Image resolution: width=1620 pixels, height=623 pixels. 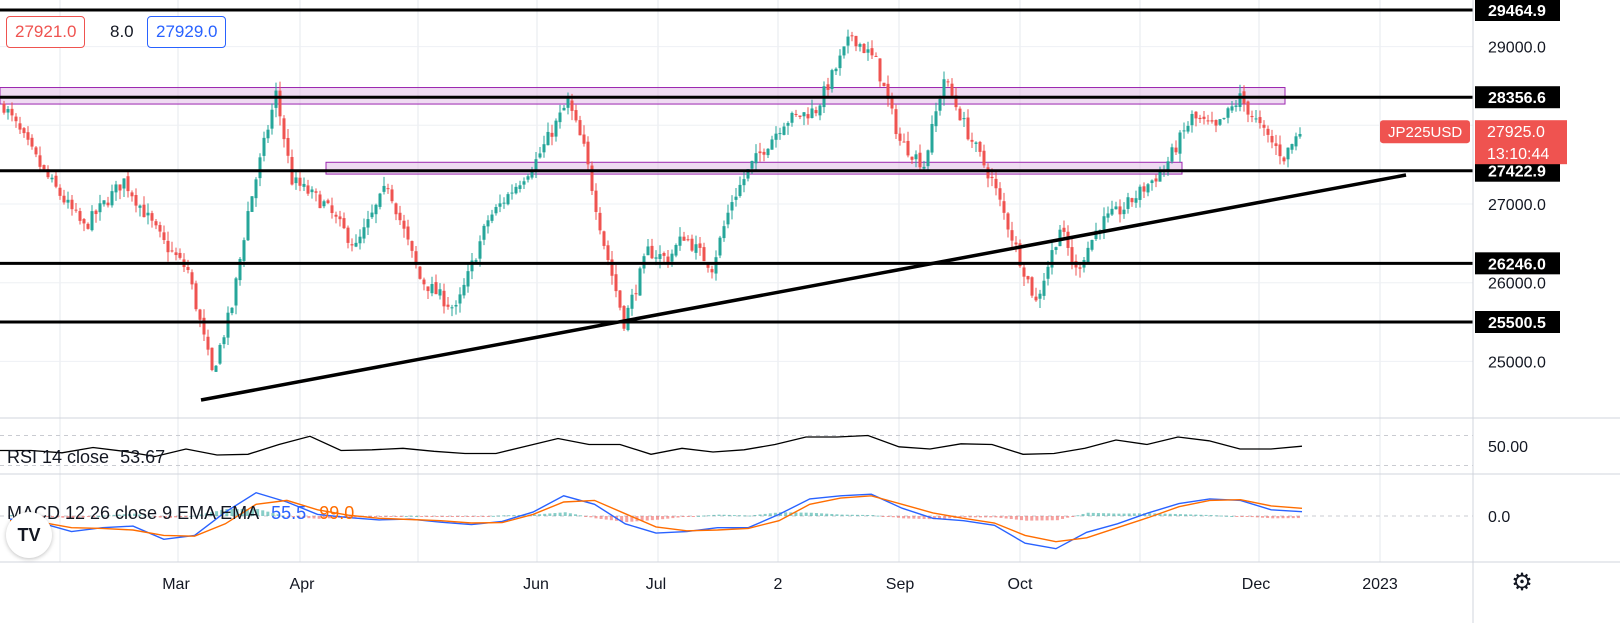 I want to click on macd-scale-label: 0.0, so click(x=1499, y=517).